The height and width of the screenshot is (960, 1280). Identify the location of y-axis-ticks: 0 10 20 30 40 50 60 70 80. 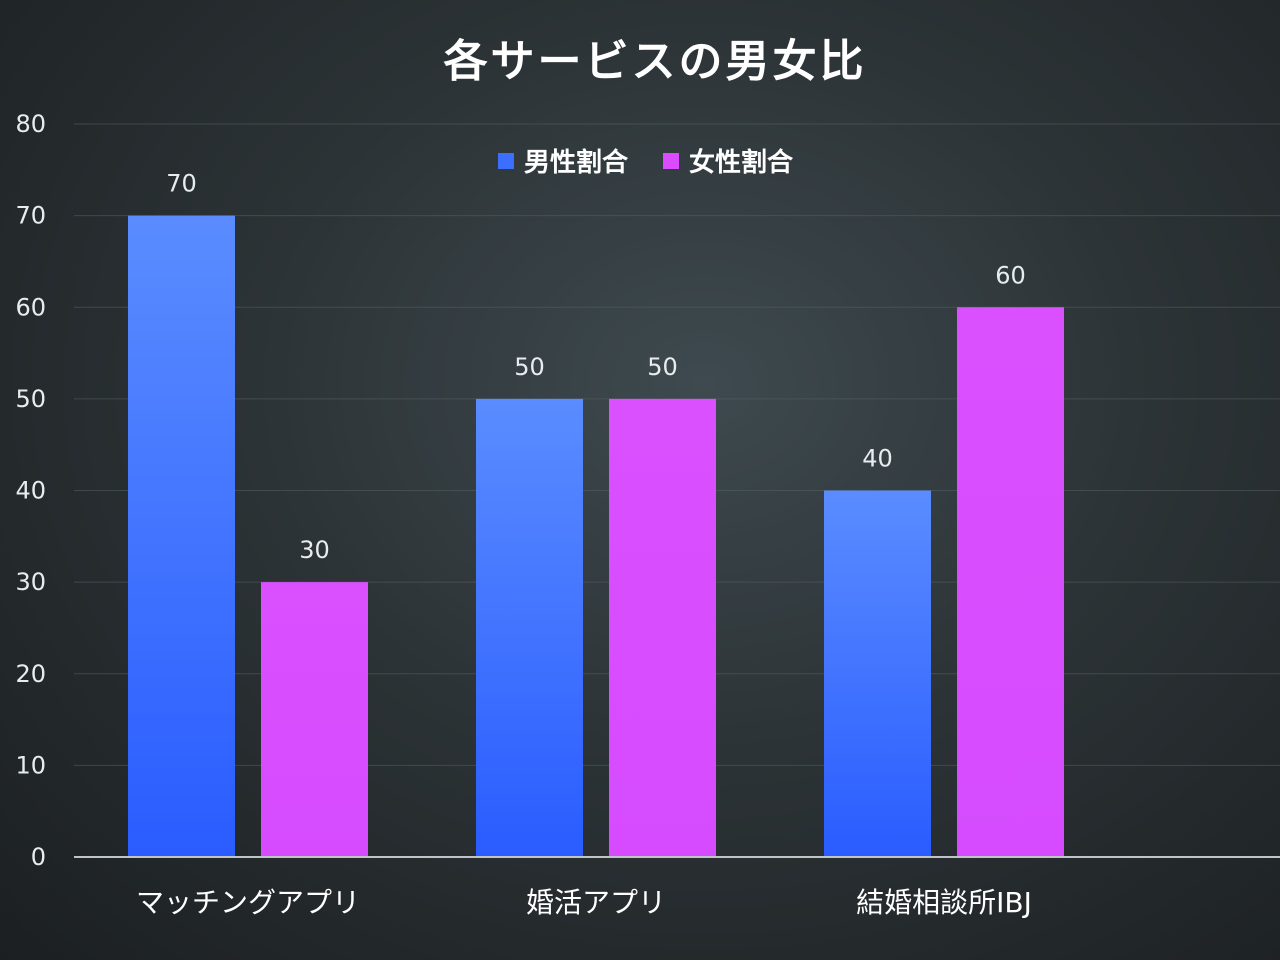
(30, 490).